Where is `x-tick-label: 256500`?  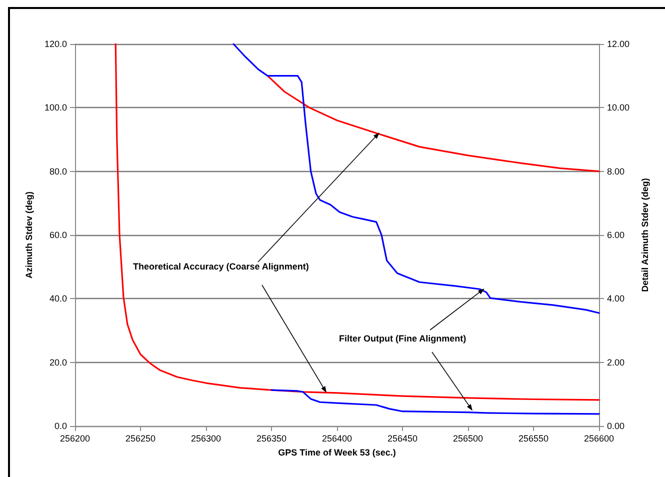 x-tick-label: 256500 is located at coordinates (468, 439).